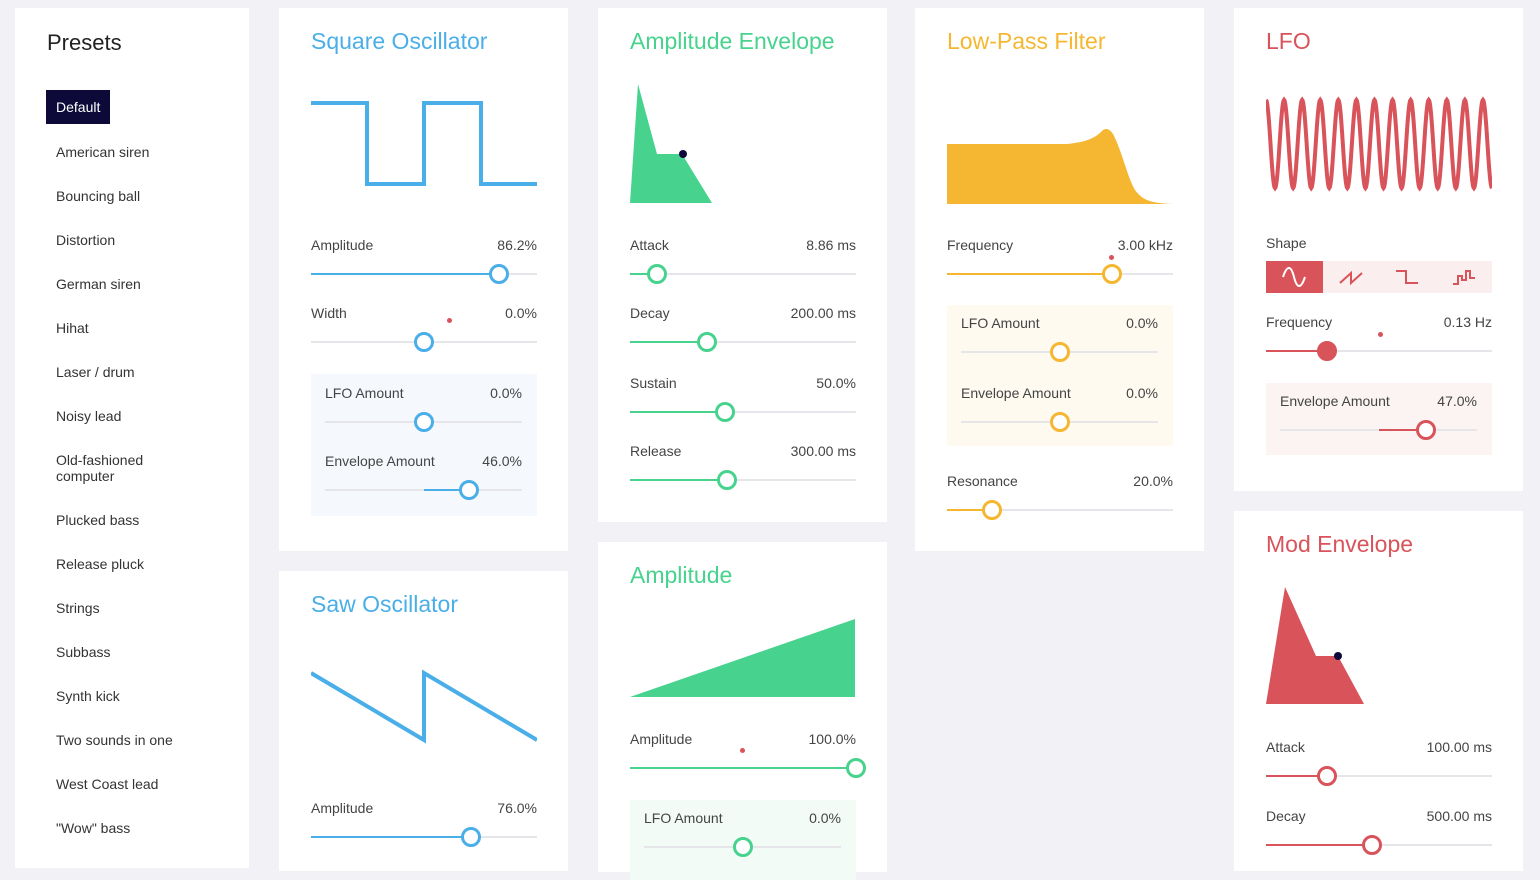  What do you see at coordinates (98, 196) in the screenshot?
I see `preset-bouncing-ball: Bouncing ball` at bounding box center [98, 196].